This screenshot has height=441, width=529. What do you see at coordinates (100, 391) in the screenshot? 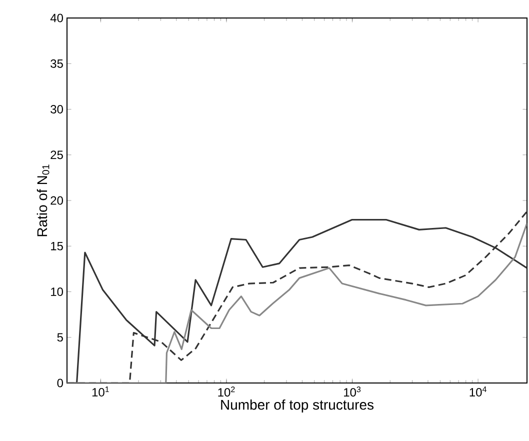
I see `x-tick-label: 10$^{1}$` at bounding box center [100, 391].